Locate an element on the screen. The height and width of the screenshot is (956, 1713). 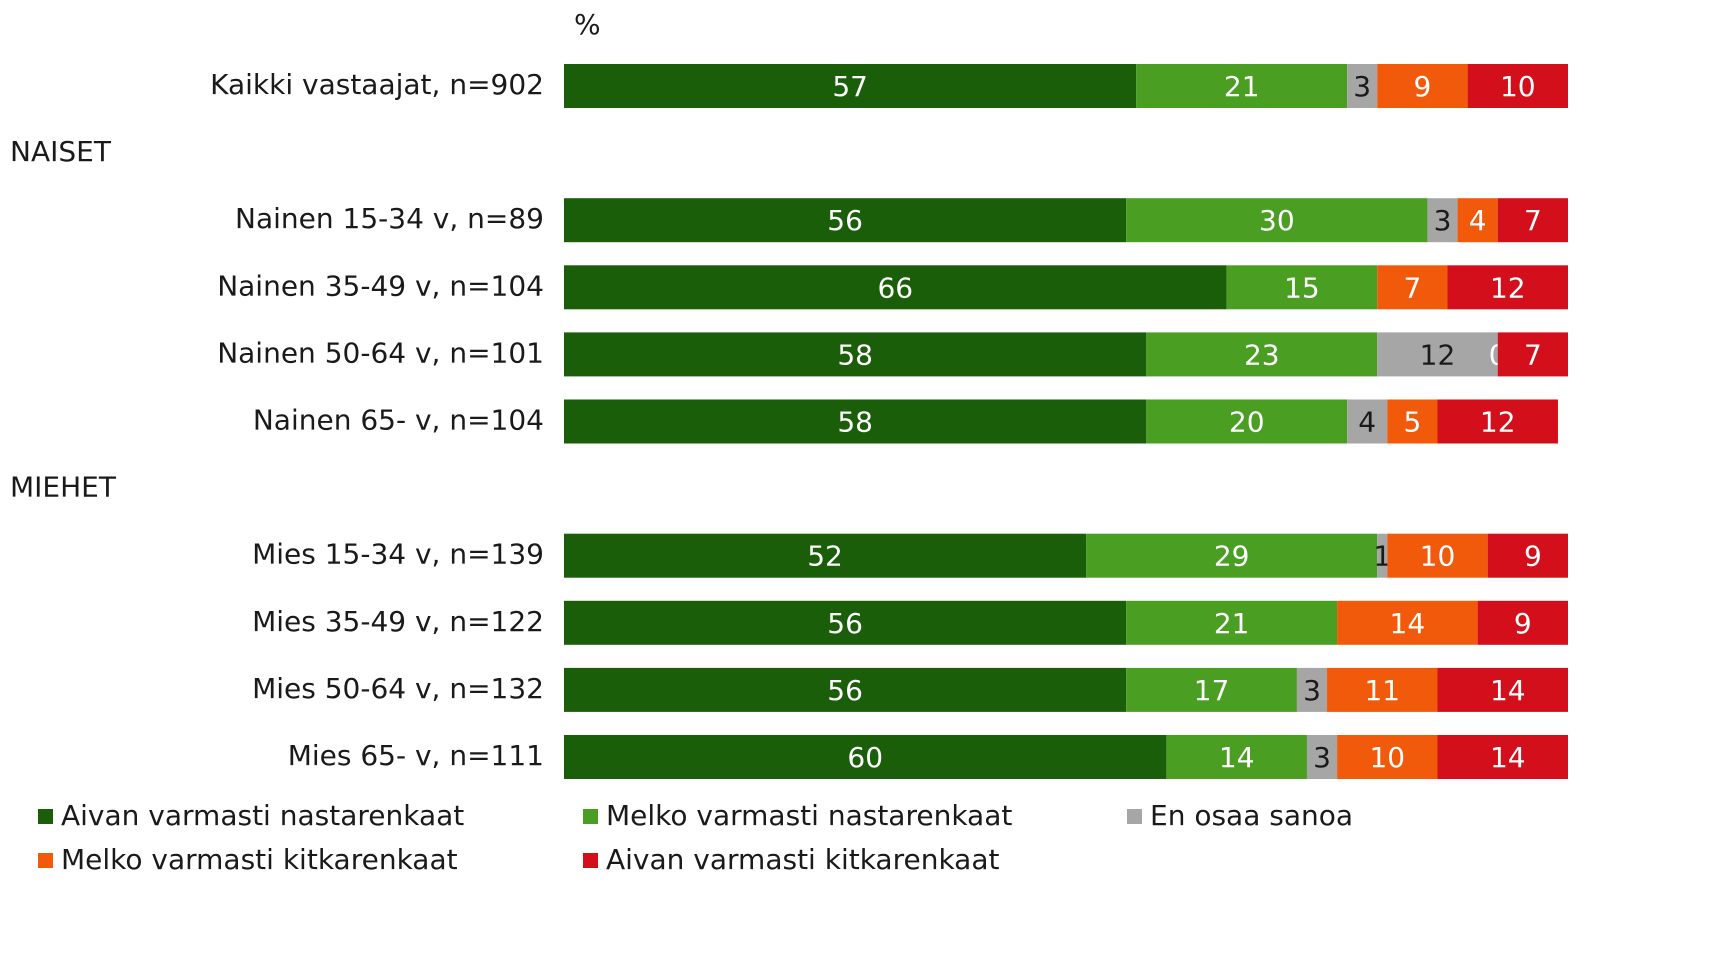
value-label: 57 is located at coordinates (850, 86).